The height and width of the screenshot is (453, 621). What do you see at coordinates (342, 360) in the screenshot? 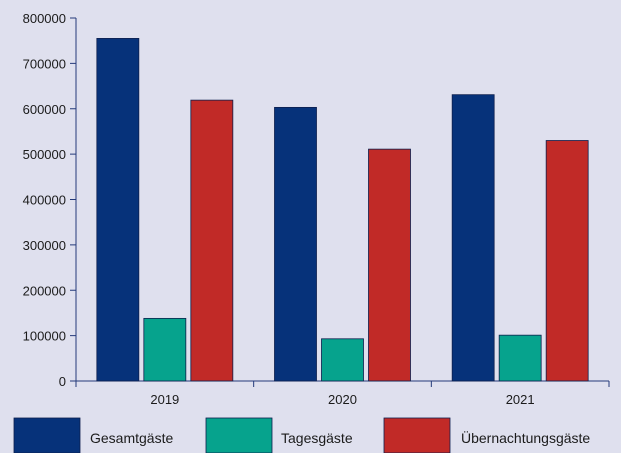
I see `bar-2-2020` at bounding box center [342, 360].